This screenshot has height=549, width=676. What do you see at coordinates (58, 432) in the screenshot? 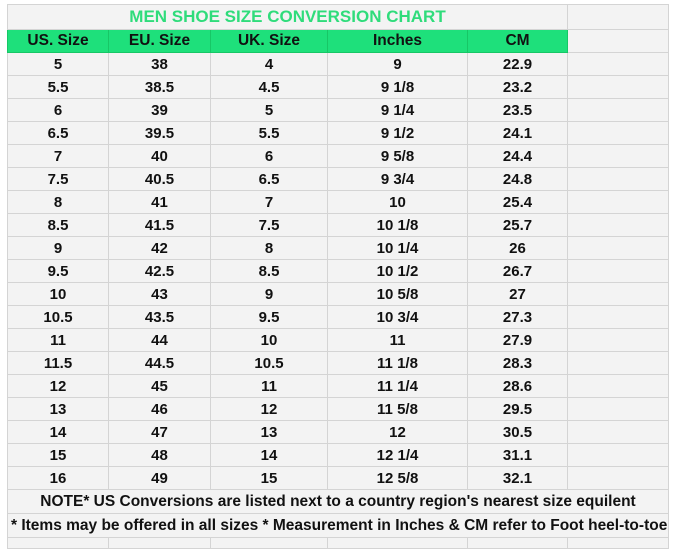
I see `cell-us-size: 14` at bounding box center [58, 432].